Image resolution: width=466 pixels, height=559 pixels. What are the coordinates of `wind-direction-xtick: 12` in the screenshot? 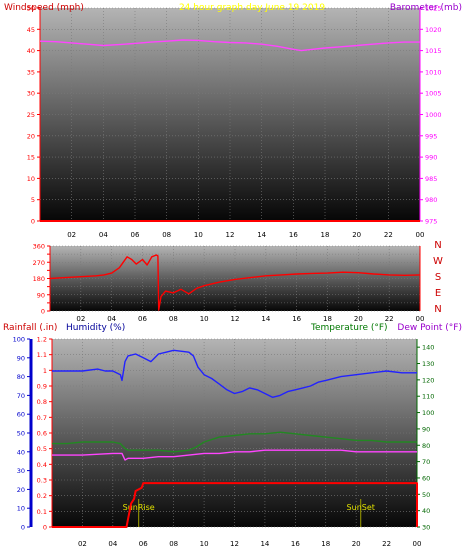 It's located at (235, 319).